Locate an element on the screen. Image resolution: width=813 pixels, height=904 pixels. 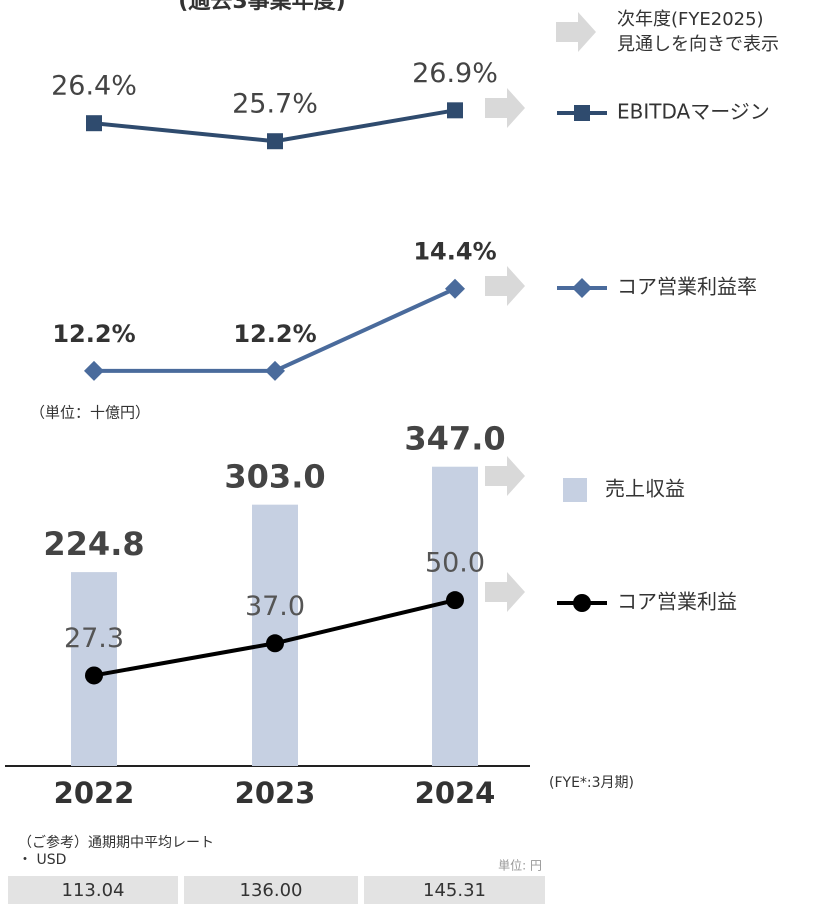
rate-value: 145.31 is located at coordinates (454, 890).